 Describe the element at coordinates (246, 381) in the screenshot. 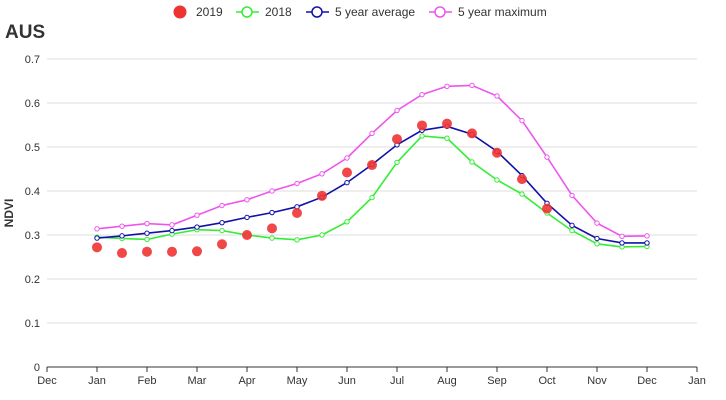

I see `x-tick-label: Apr` at that location.